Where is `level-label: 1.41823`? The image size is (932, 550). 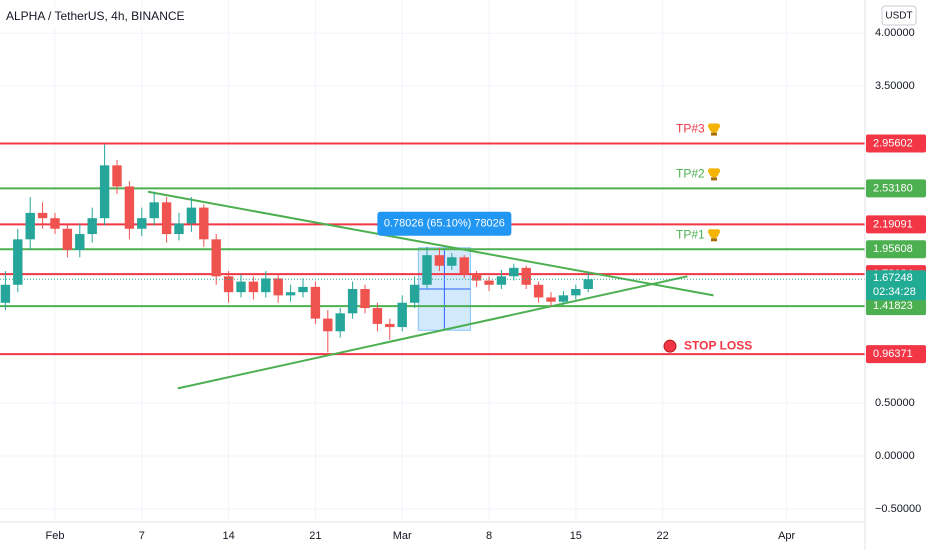 level-label: 1.41823 is located at coordinates (893, 306).